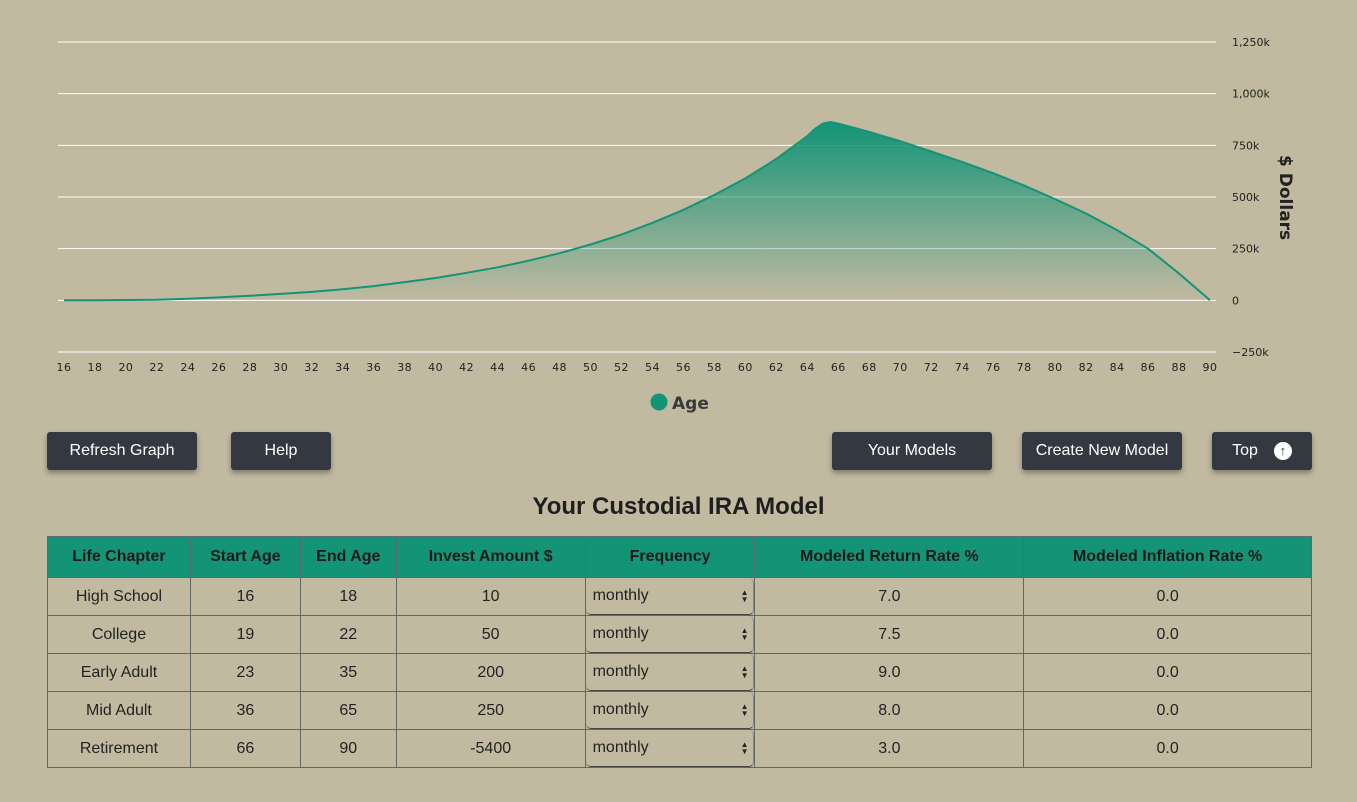 The image size is (1357, 802). I want to click on cell-life-chapter: Early Adult, so click(119, 672).